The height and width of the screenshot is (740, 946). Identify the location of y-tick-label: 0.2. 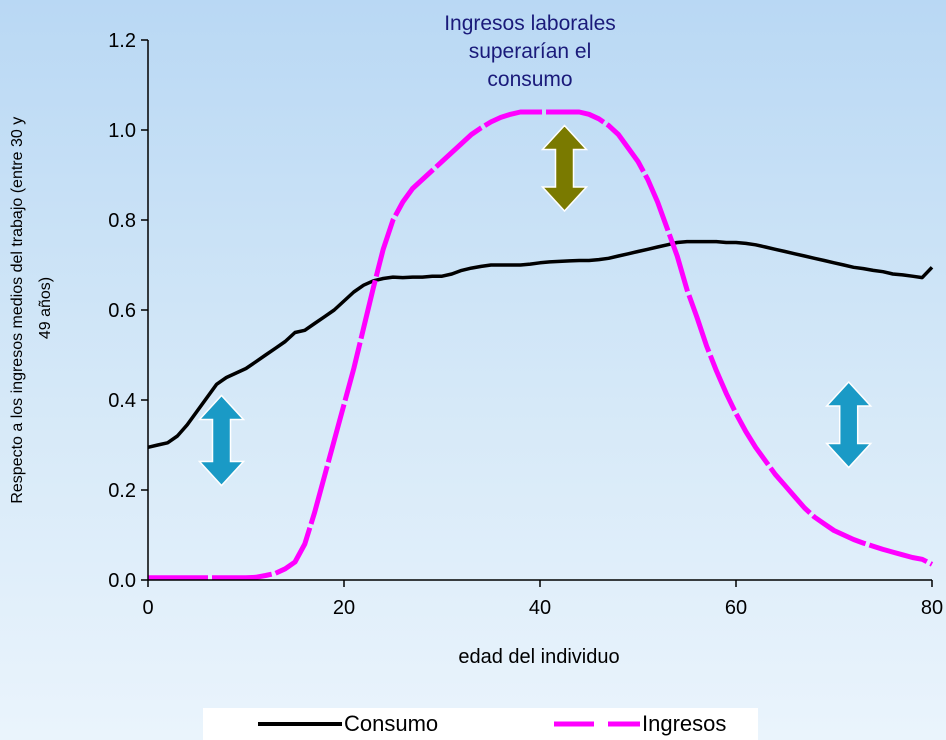
(122, 491).